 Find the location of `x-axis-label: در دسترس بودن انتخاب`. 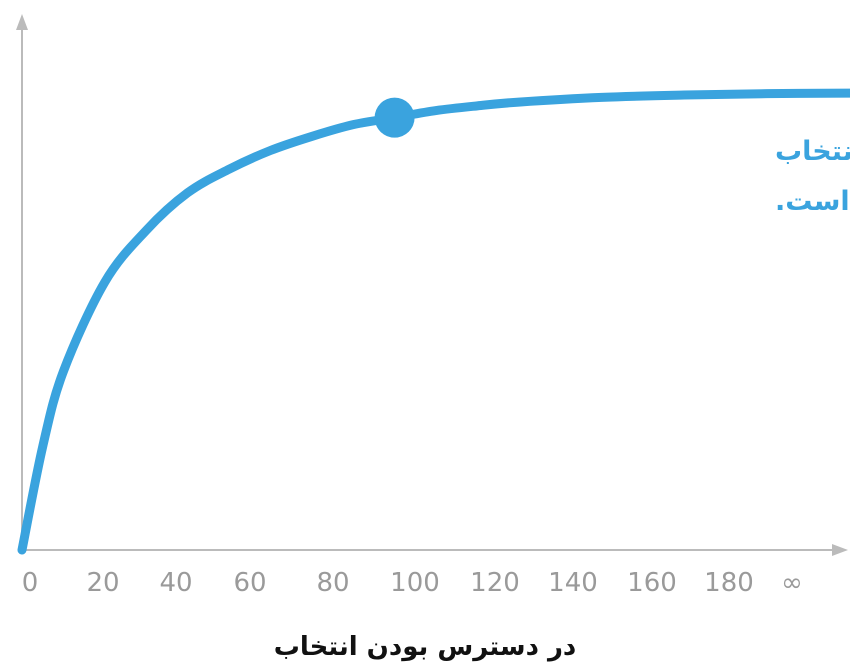

x-axis-label: در دسترس بودن انتخاب is located at coordinates (425, 647).